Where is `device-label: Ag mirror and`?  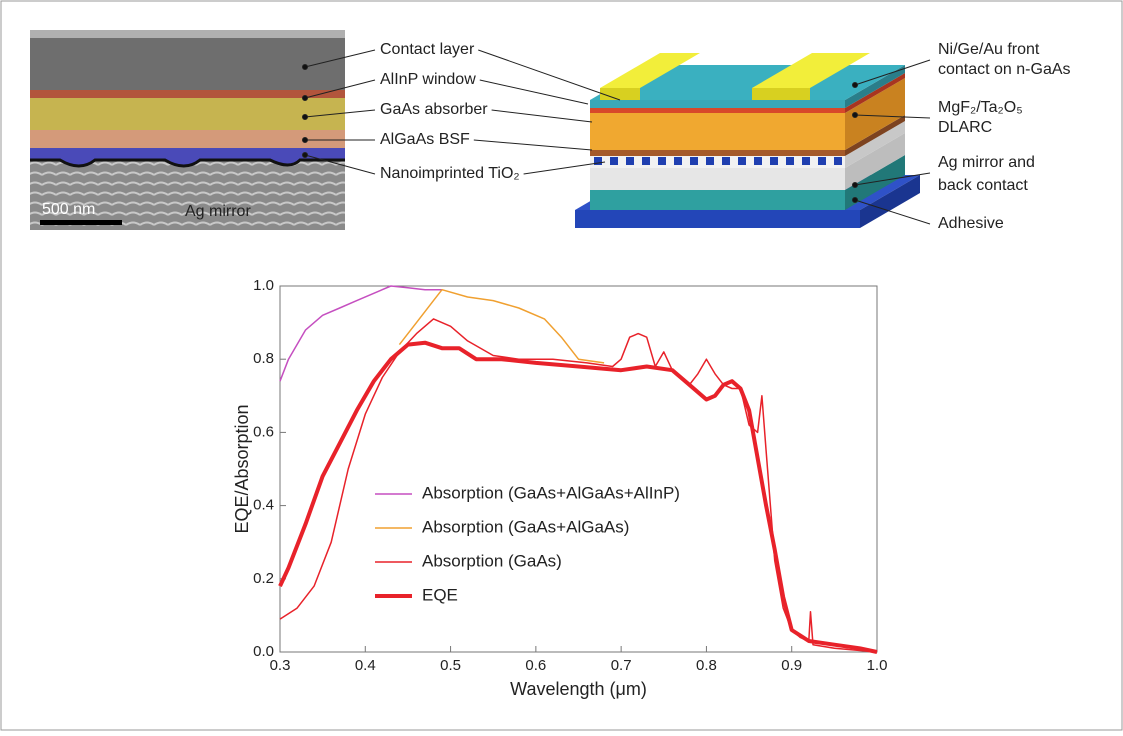
device-label: Ag mirror and is located at coordinates (986, 162).